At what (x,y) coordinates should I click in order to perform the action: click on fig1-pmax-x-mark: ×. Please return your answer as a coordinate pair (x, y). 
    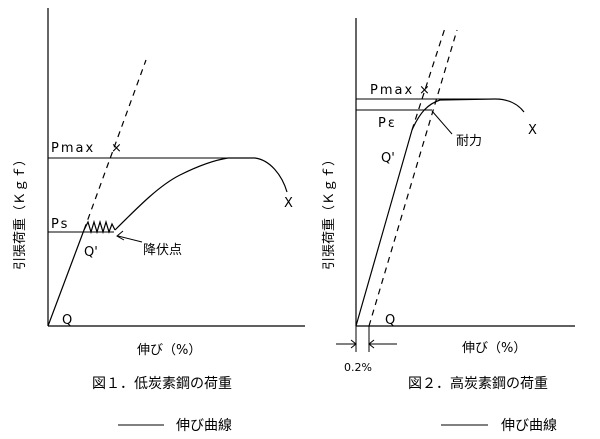
    Looking at the image, I should click on (116, 148).